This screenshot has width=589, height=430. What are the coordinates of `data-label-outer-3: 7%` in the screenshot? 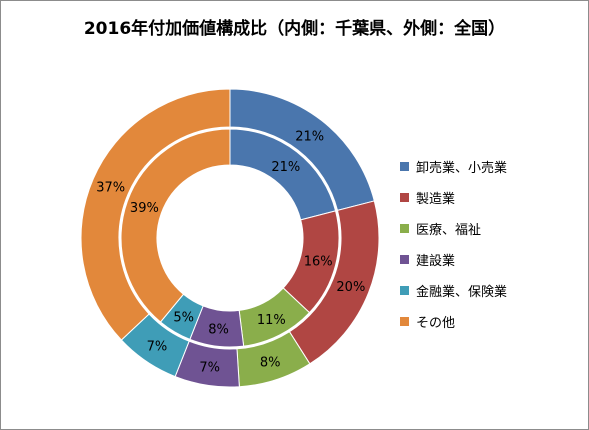 It's located at (209, 367).